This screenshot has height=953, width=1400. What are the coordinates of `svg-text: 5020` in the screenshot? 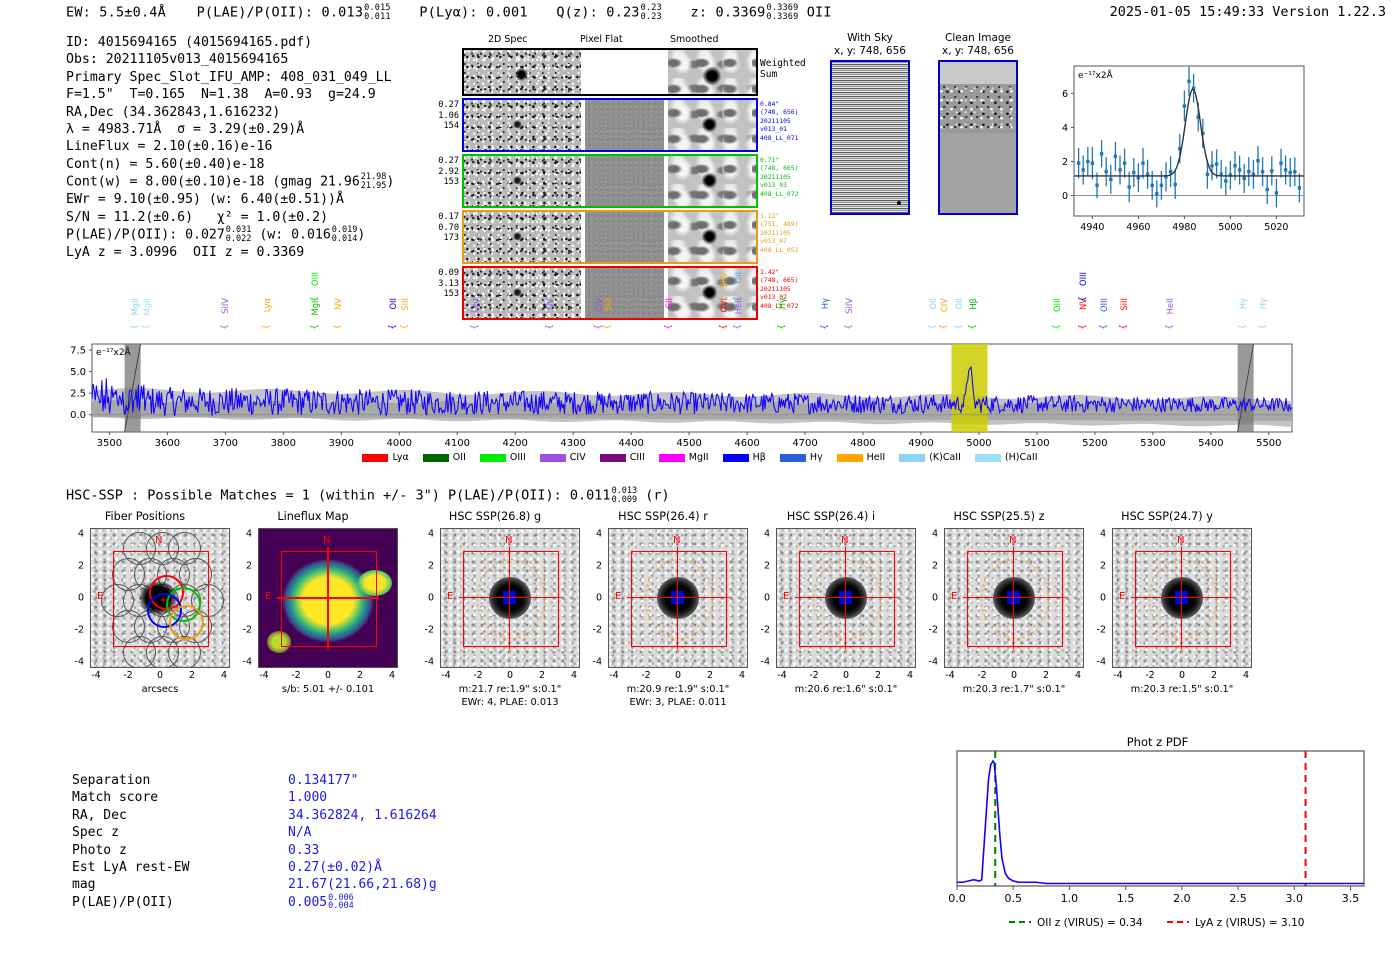 It's located at (1276, 227).